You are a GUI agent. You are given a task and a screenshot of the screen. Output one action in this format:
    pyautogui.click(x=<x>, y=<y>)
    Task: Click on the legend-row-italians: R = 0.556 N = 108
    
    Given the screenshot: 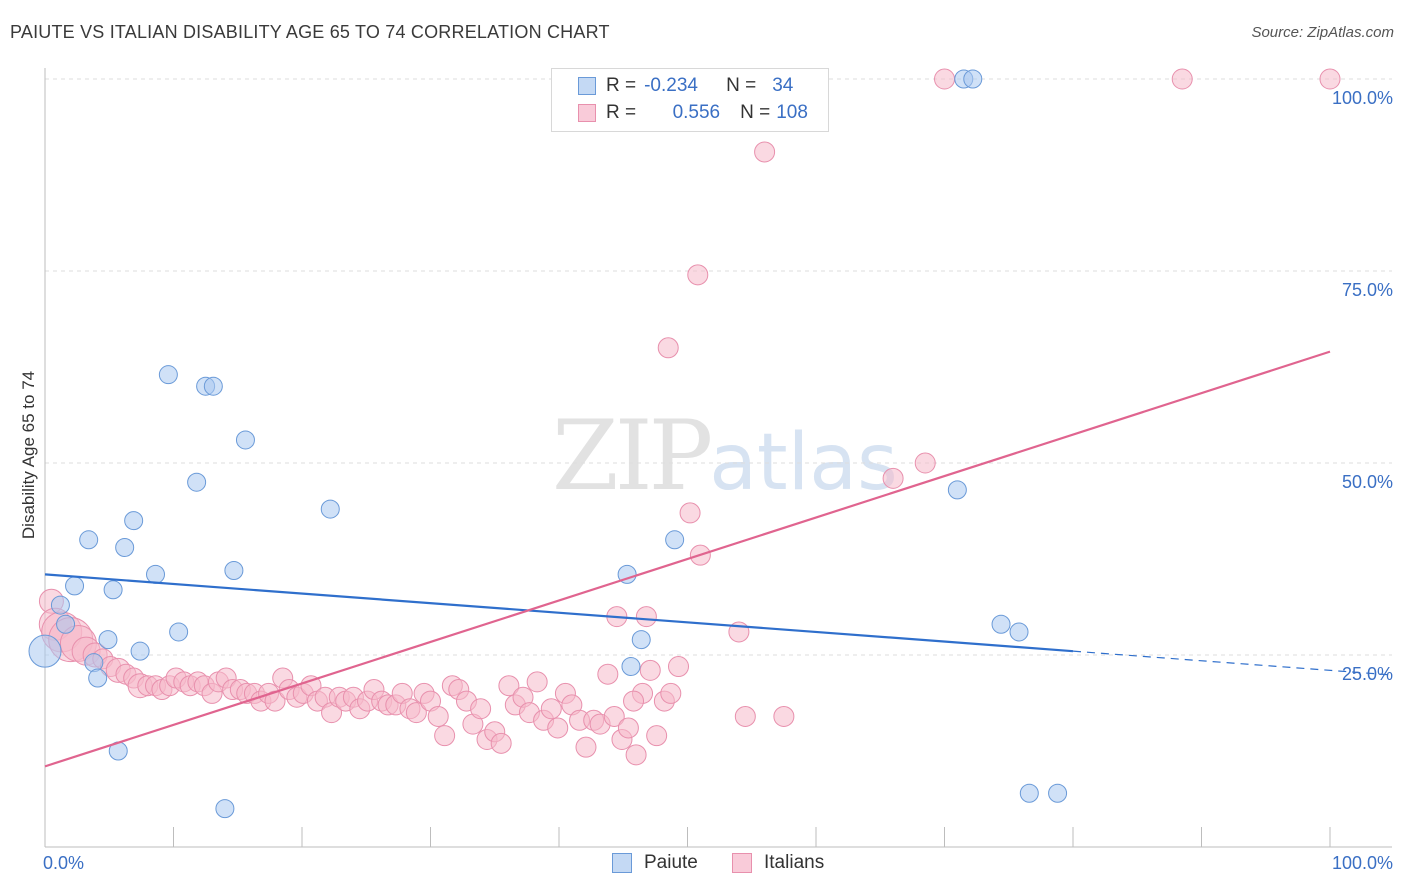 What is the action you would take?
    pyautogui.click(x=693, y=113)
    